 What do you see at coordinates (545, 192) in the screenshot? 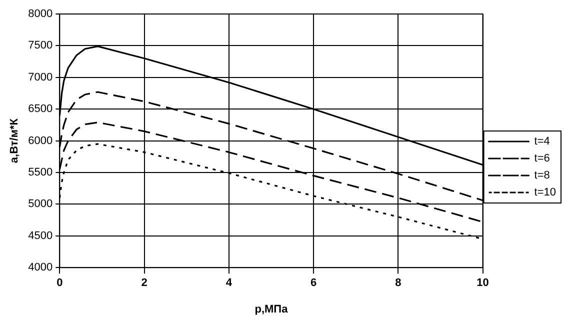
I see `legend-label: t=10` at bounding box center [545, 192].